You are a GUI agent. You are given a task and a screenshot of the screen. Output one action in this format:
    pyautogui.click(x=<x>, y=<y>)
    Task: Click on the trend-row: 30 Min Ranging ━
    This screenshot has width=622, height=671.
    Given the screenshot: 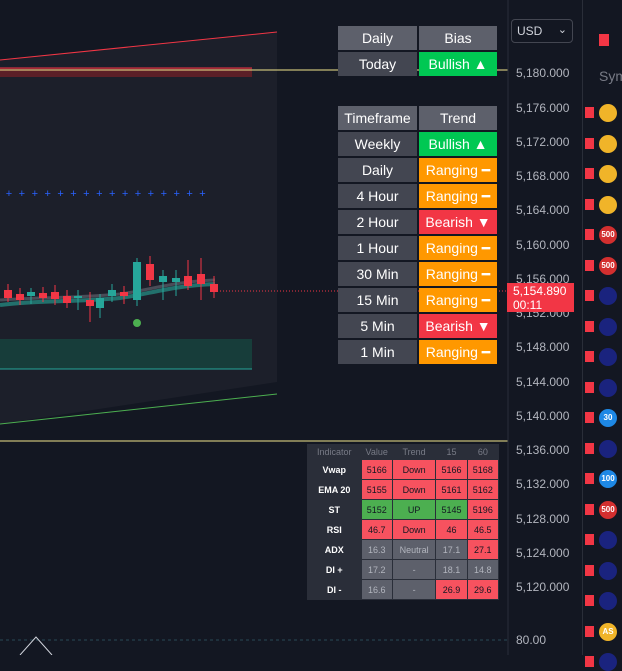 What is the action you would take?
    pyautogui.click(x=417, y=274)
    